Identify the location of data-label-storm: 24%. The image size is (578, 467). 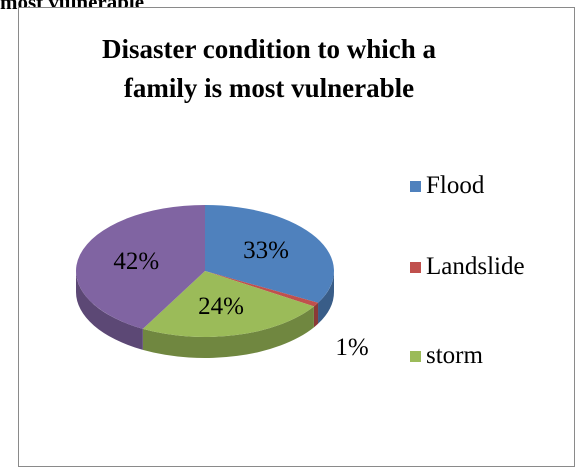
(221, 306).